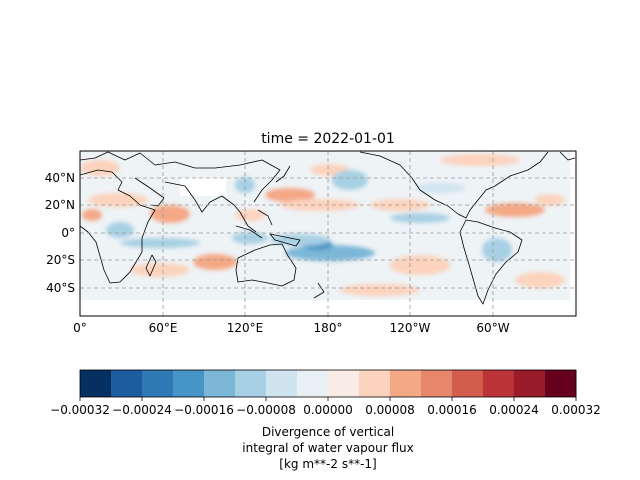 The width and height of the screenshot is (640, 480). Describe the element at coordinates (203, 187) in the screenshot. I see `tibet-blank` at that location.